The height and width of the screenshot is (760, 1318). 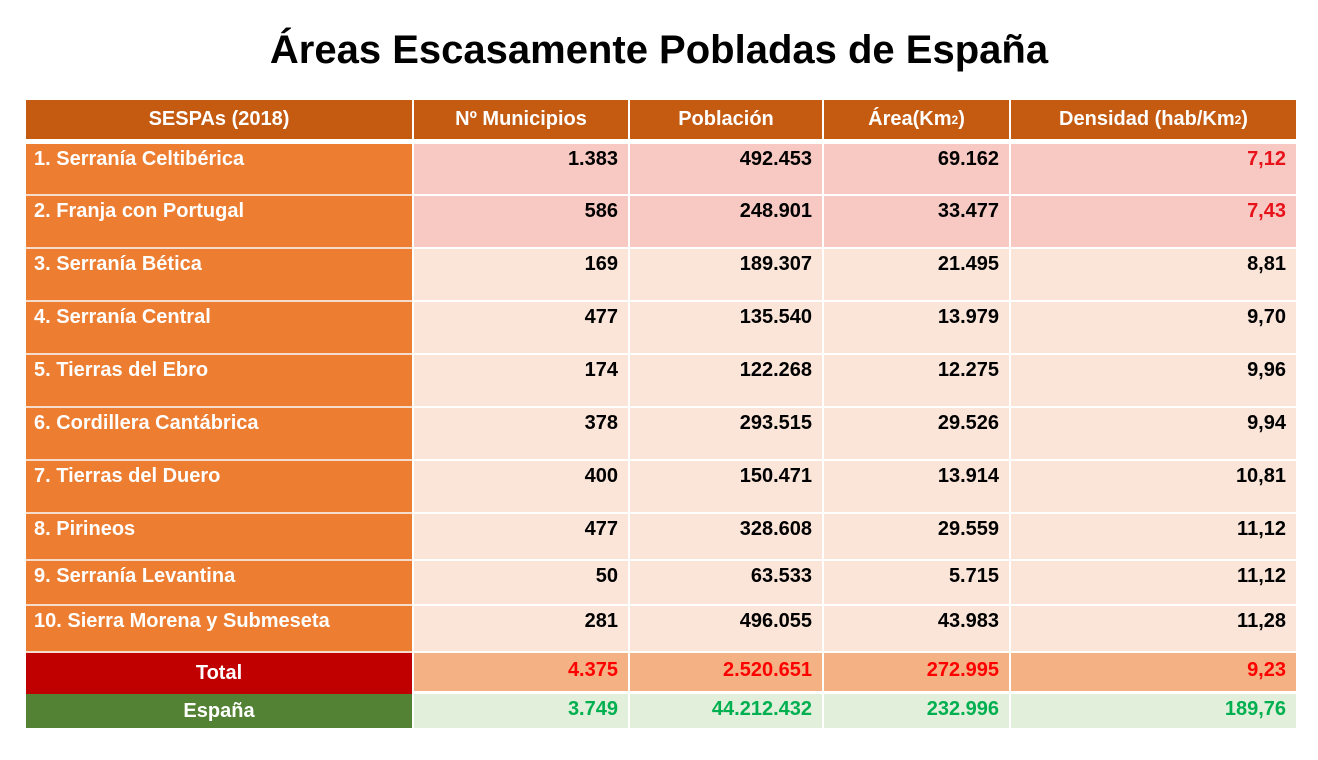 What do you see at coordinates (659, 50) in the screenshot?
I see `page-title: Áreas Escasamente Pobladas de España` at bounding box center [659, 50].